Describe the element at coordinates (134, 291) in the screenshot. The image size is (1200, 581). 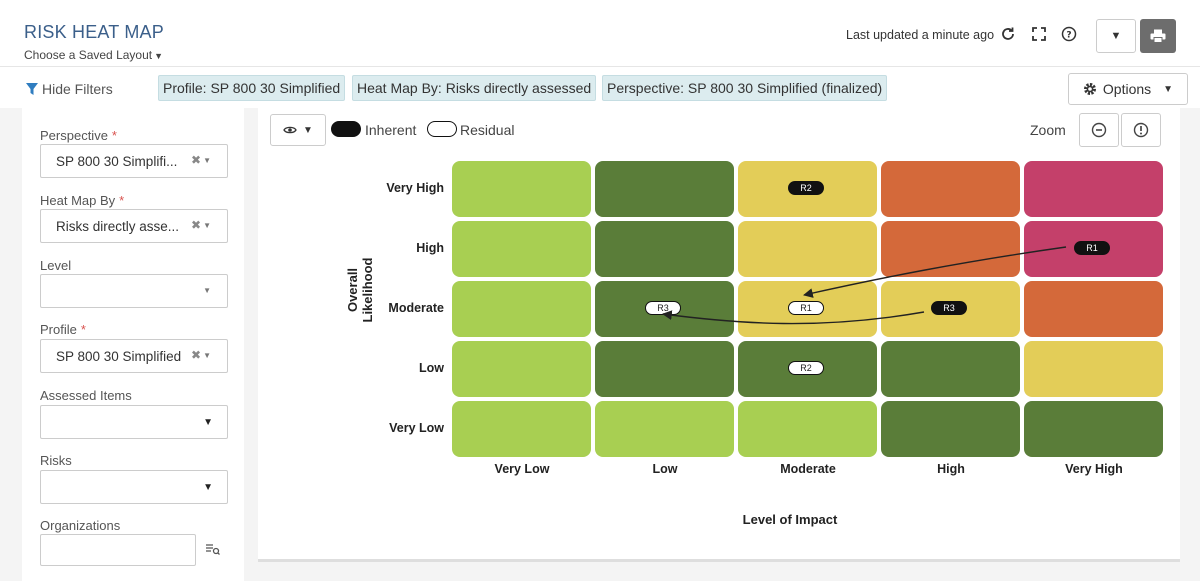
I see `level-select: ▼` at that location.